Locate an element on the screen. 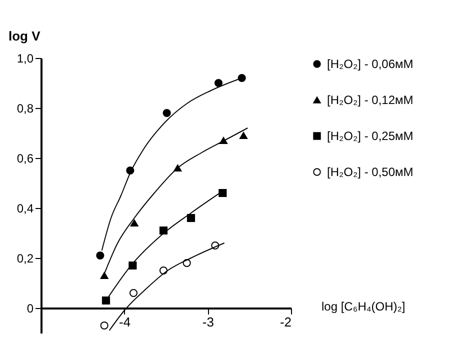  x-axis-title: log [C₆H₄(OH)₂] is located at coordinates (364, 307).